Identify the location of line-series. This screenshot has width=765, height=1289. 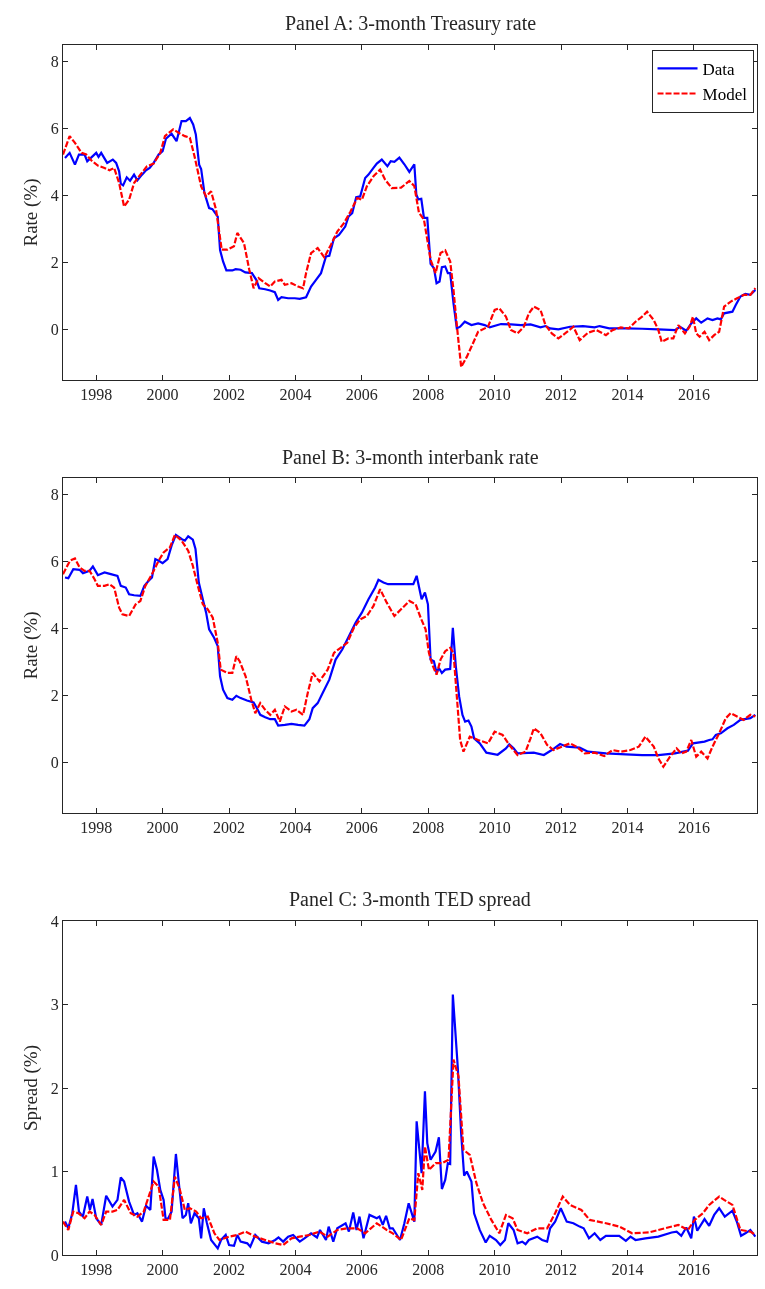
(410, 1152).